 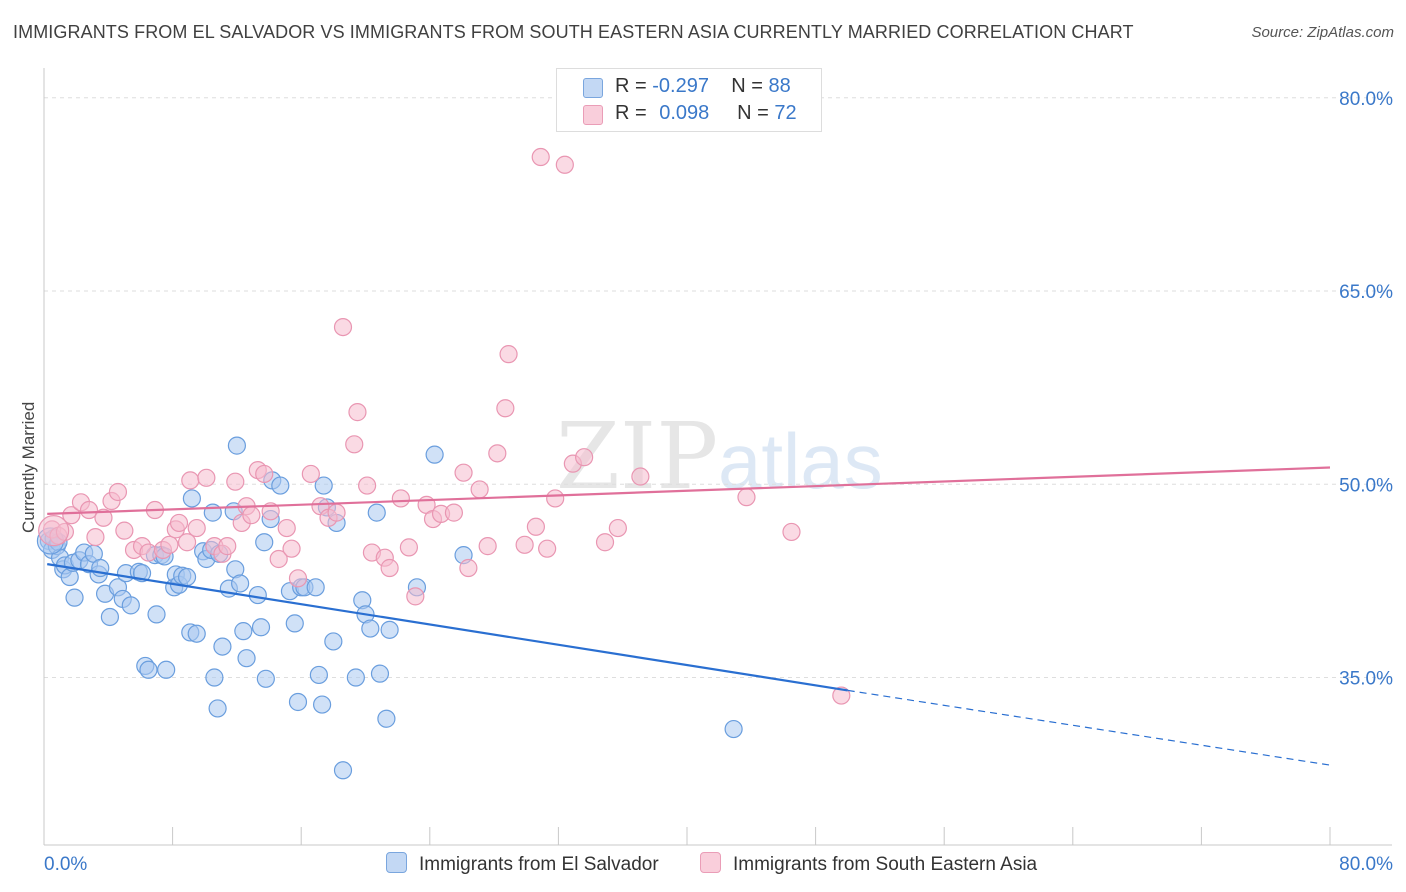 I want to click on y-axis-label: Currently Married, so click(x=28, y=467).